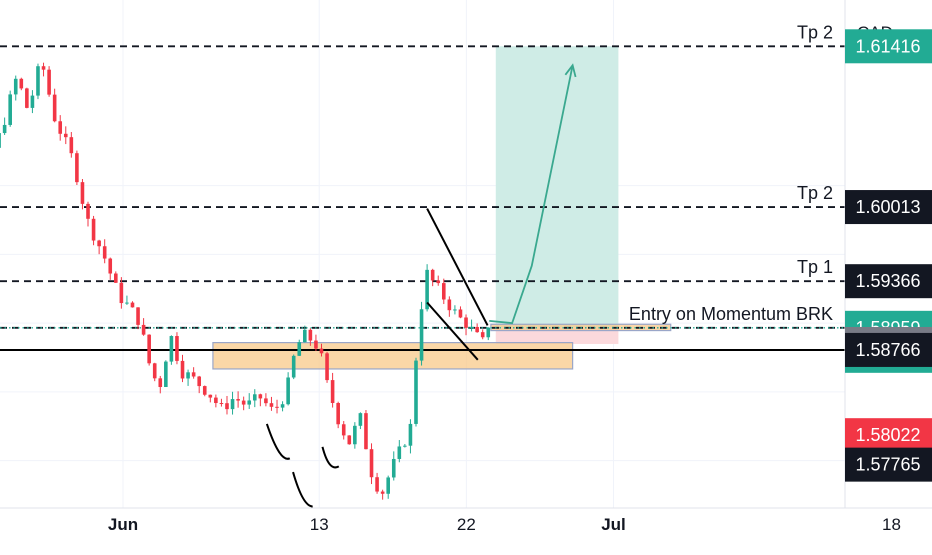 The height and width of the screenshot is (555, 932). I want to click on price-tag-value: 1.58766, so click(887, 350).